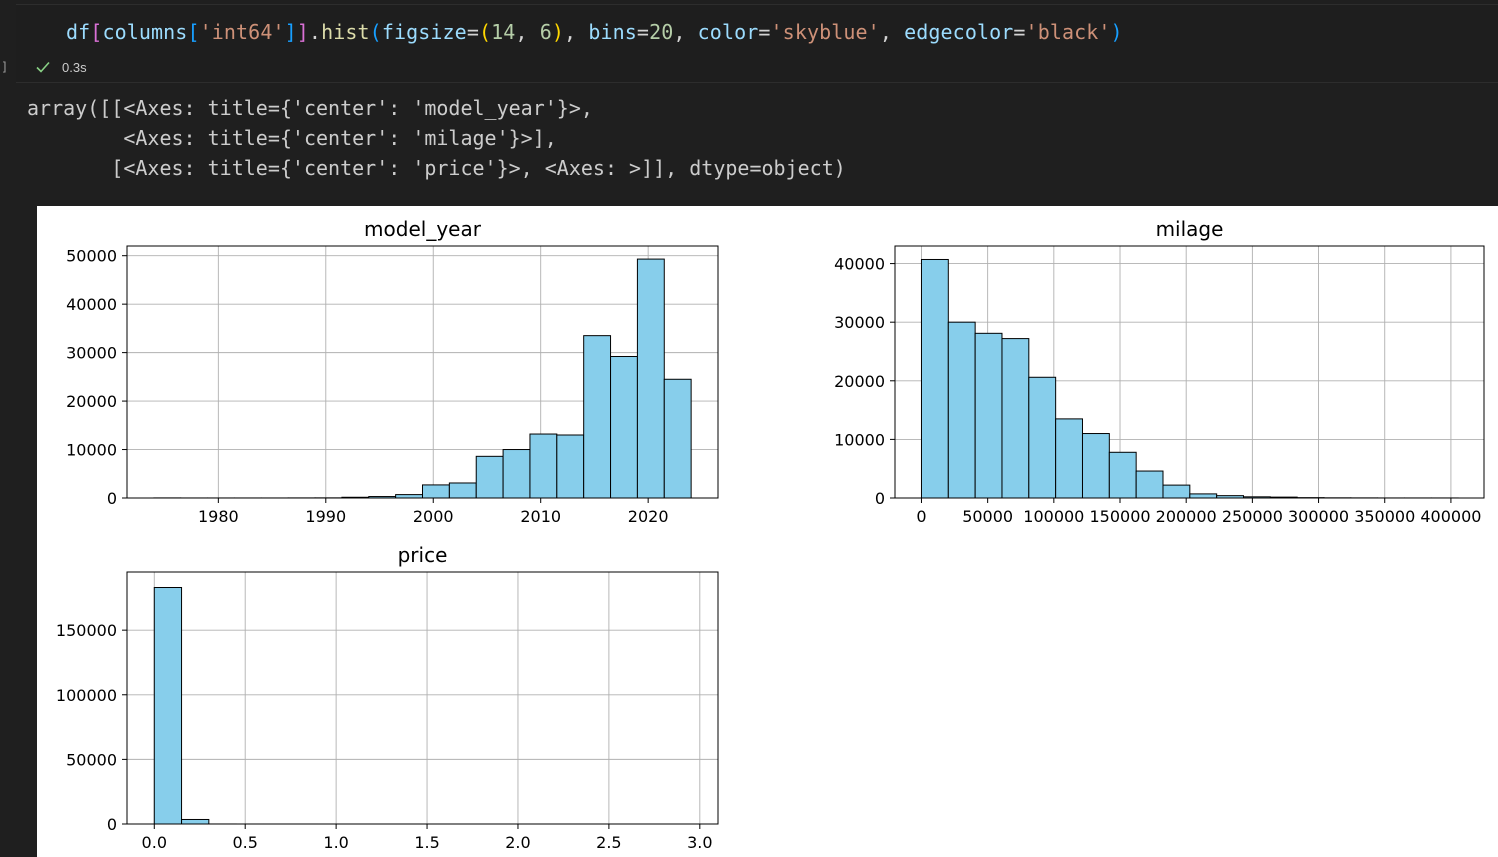 The height and width of the screenshot is (857, 1498). I want to click on code-token: 'skyblue', so click(825, 32).